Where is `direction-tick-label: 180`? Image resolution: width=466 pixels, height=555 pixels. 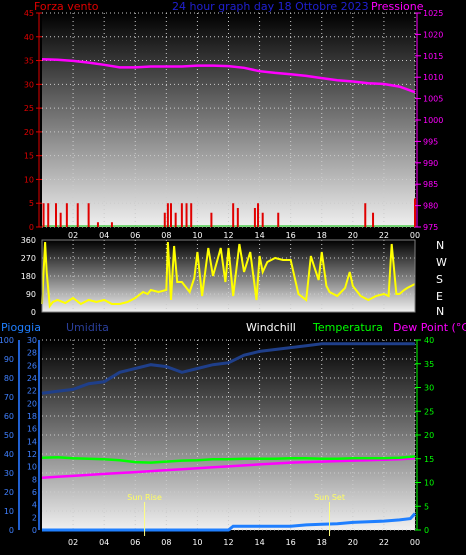 direction-tick-label: 180 is located at coordinates (28, 276).